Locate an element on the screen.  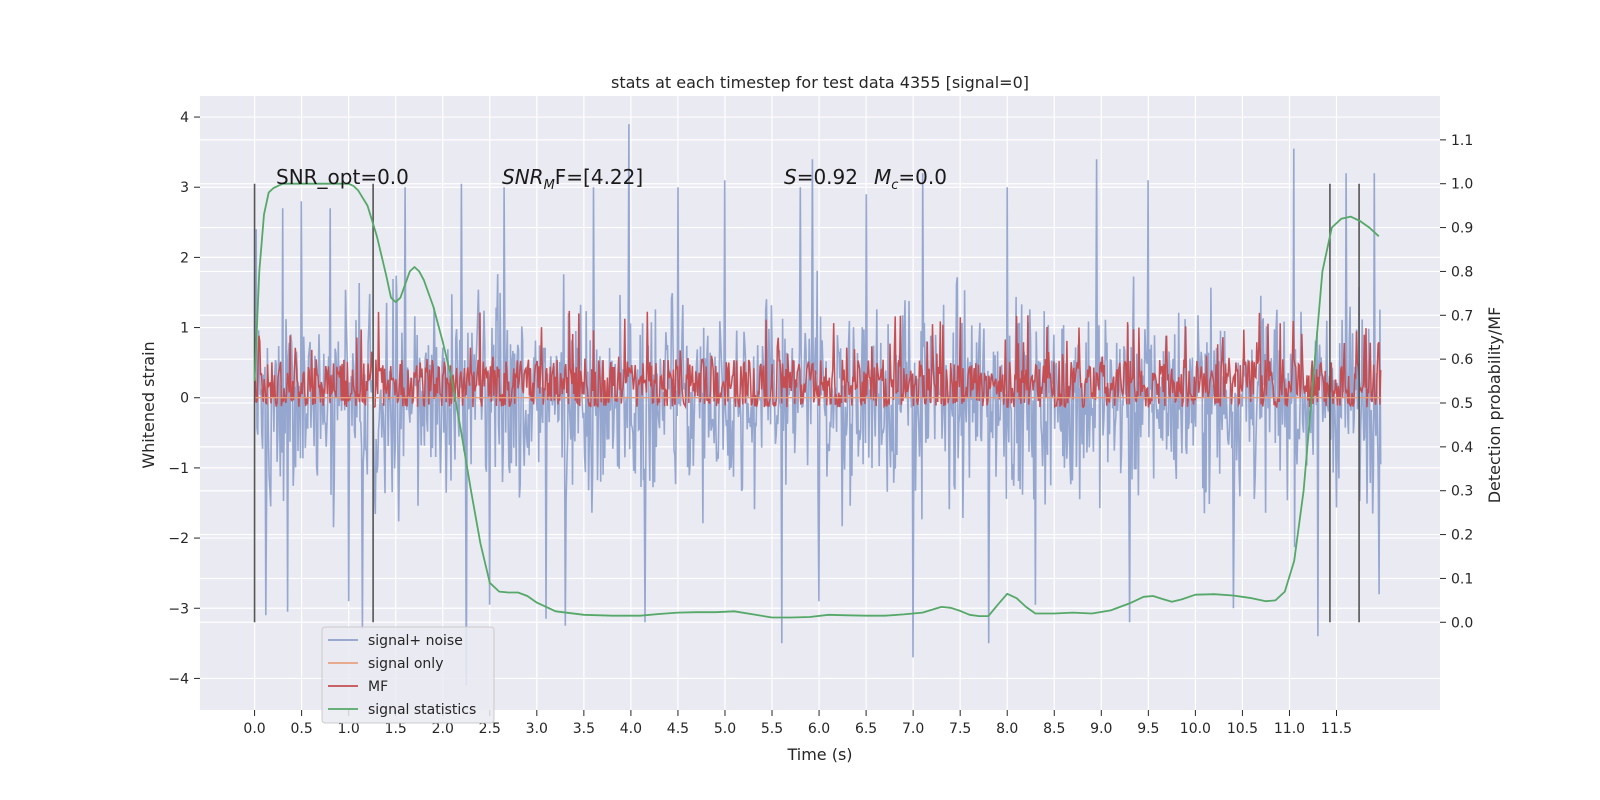
y-right-tick-label-9: 0.9 is located at coordinates (1462, 229).